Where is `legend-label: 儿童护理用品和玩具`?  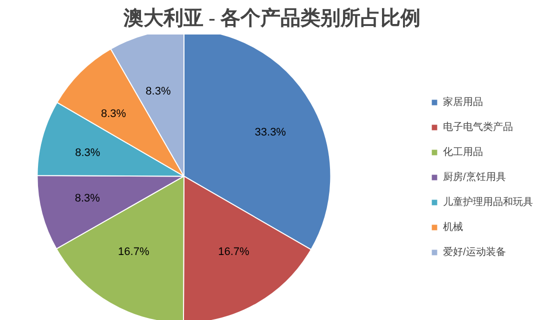 legend-label: 儿童护理用品和玩具 is located at coordinates (488, 202).